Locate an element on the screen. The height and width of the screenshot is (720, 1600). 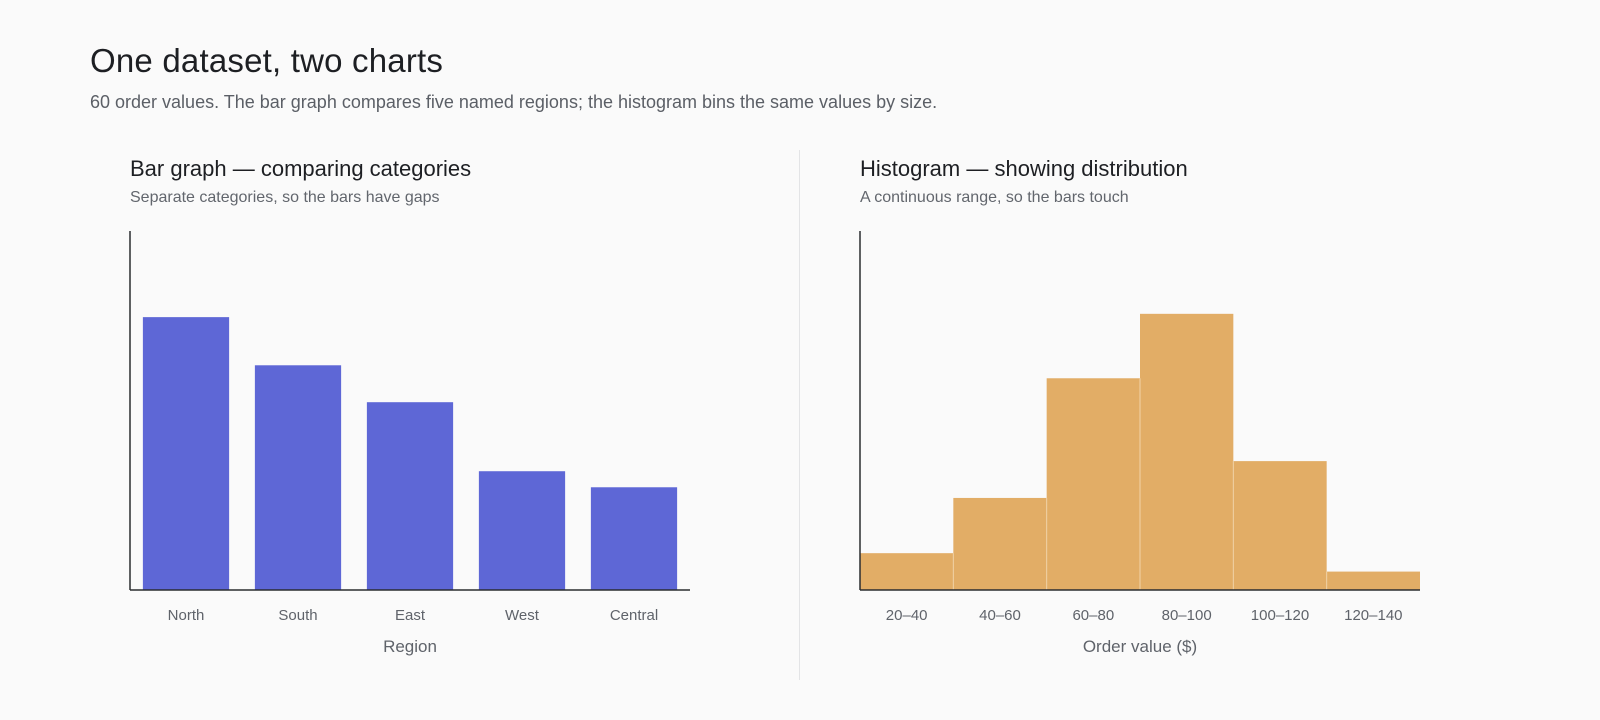
bar-chart-tick-label-0: North is located at coordinates (186, 615).